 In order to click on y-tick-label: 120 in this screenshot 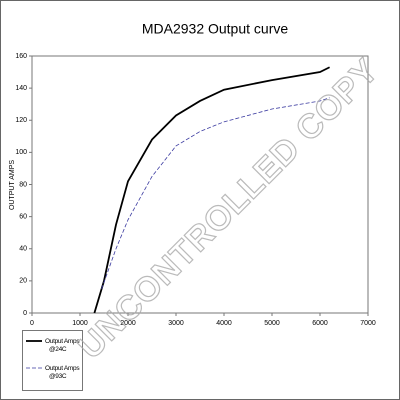, I will do `click(21, 120)`.